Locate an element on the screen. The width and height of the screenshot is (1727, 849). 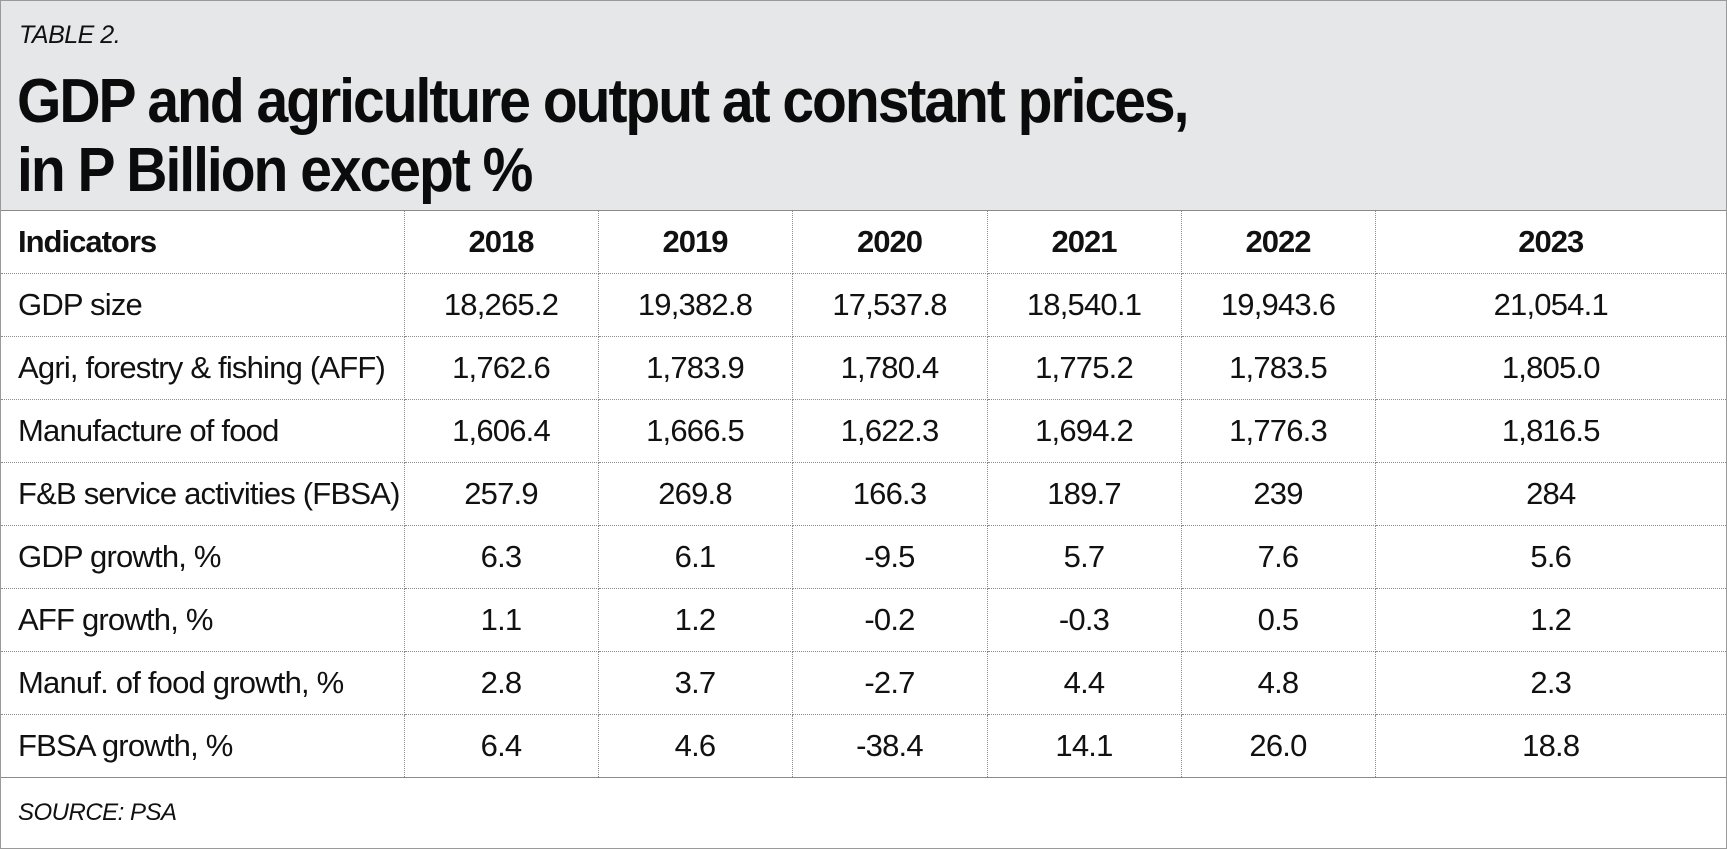
table-cell: 19,382.8 is located at coordinates (695, 305).